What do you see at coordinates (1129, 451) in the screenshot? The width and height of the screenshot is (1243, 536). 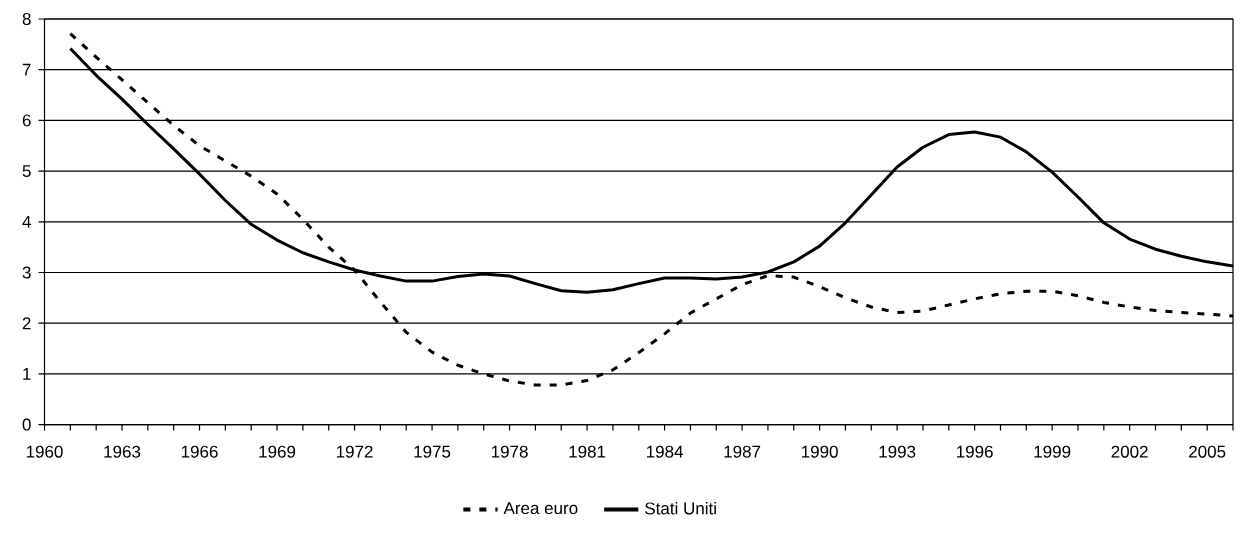 I see `x-tick-label: 2002` at bounding box center [1129, 451].